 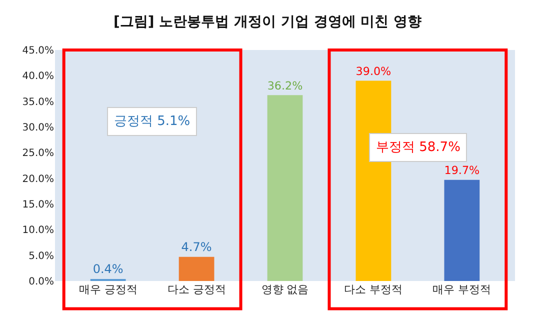 I want to click on y-tick-label: 30.0%, so click(x=38, y=128).